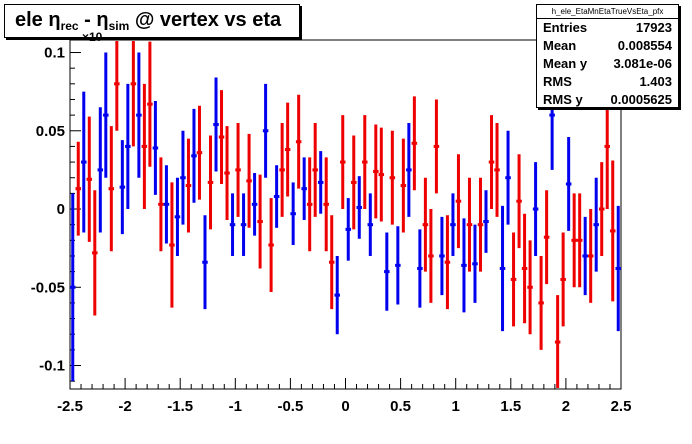 Image resolution: width=692 pixels, height=444 pixels. I want to click on stats-value: 3.081e-06, so click(642, 63).